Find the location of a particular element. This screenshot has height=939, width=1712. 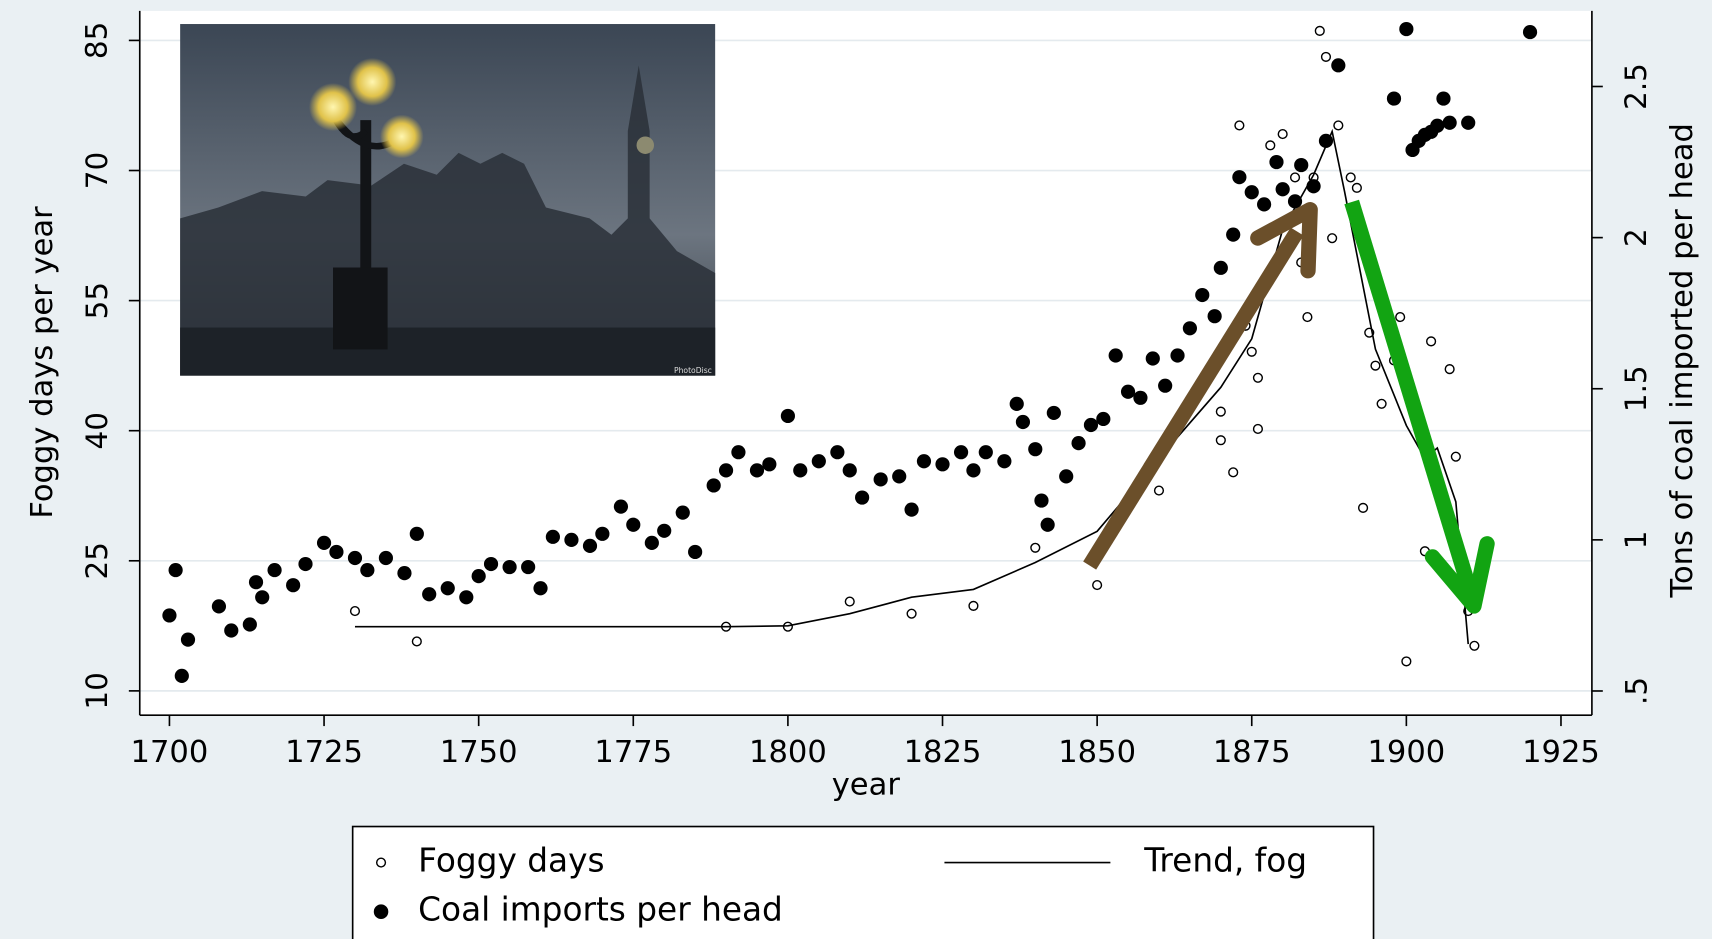

x-tick-label: 1925 is located at coordinates (1561, 752).